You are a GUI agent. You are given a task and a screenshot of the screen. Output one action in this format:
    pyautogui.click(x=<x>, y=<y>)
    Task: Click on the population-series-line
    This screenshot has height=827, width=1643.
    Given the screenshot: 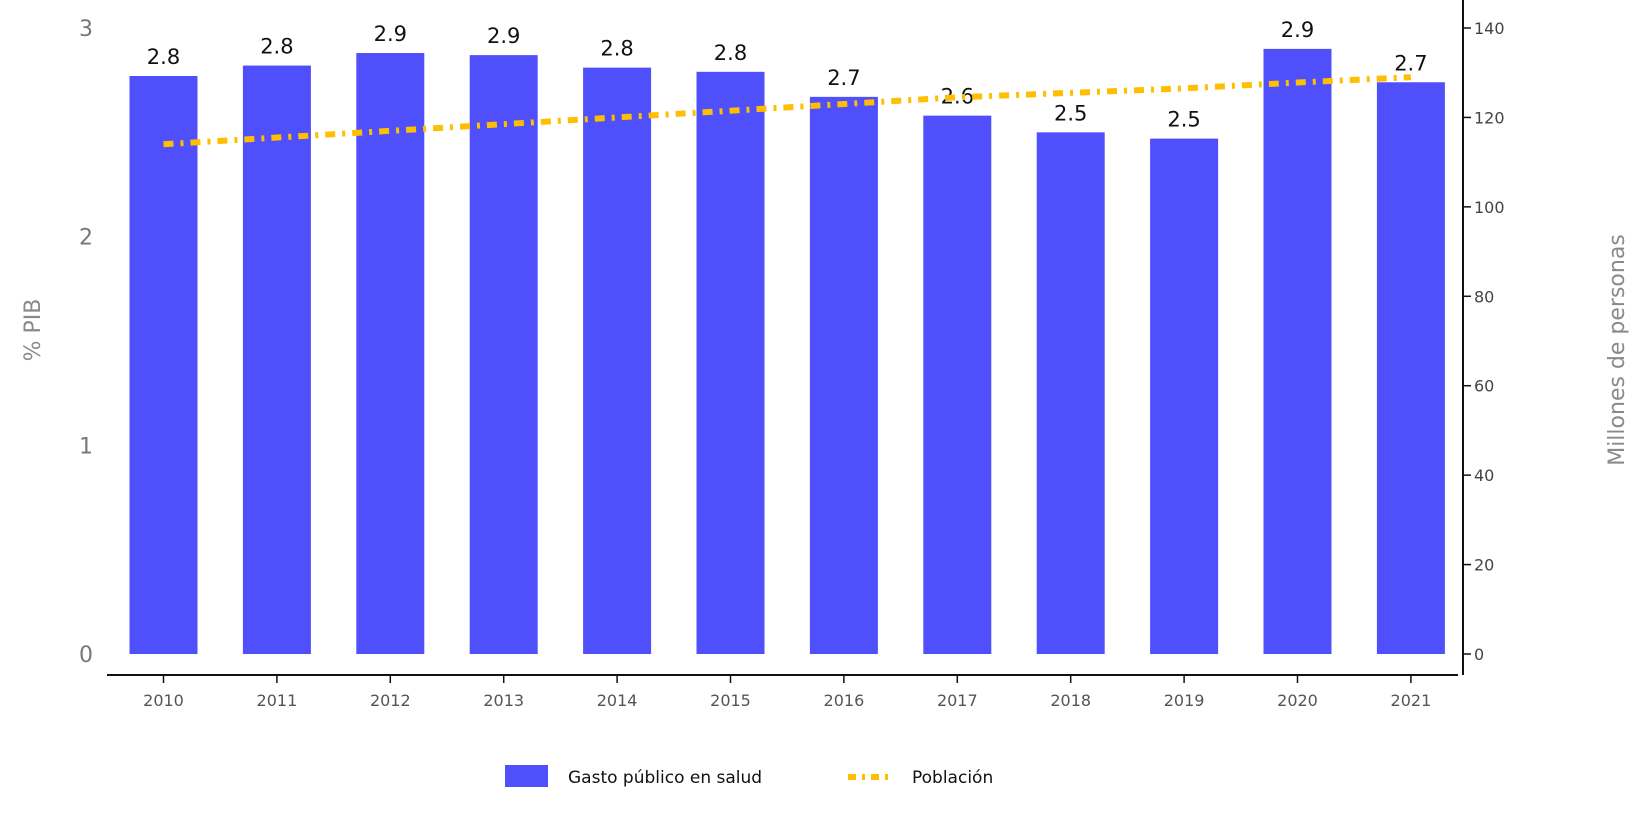 What is the action you would take?
    pyautogui.click(x=787, y=111)
    